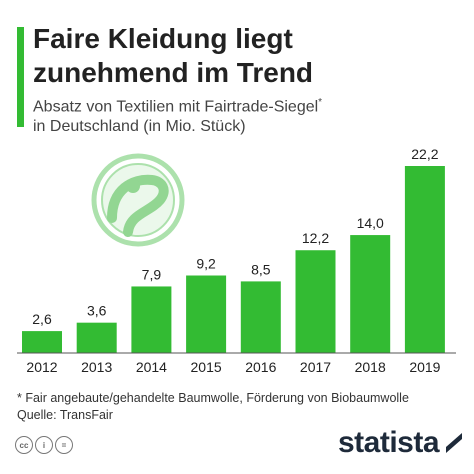  What do you see at coordinates (320, 102) in the screenshot?
I see `subtitle-footnote-mark: *` at bounding box center [320, 102].